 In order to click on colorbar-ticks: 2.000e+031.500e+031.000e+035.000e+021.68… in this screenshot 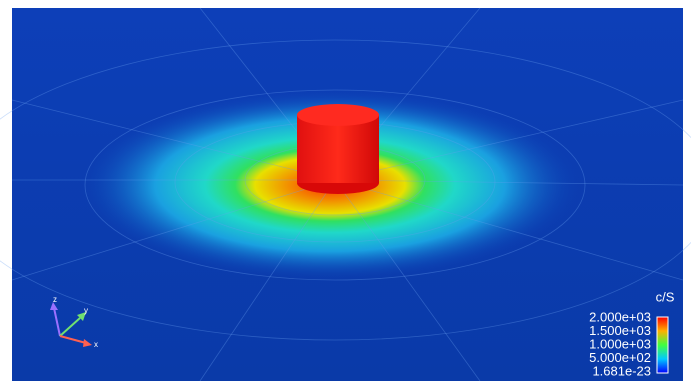, I will do `click(620, 343)`.